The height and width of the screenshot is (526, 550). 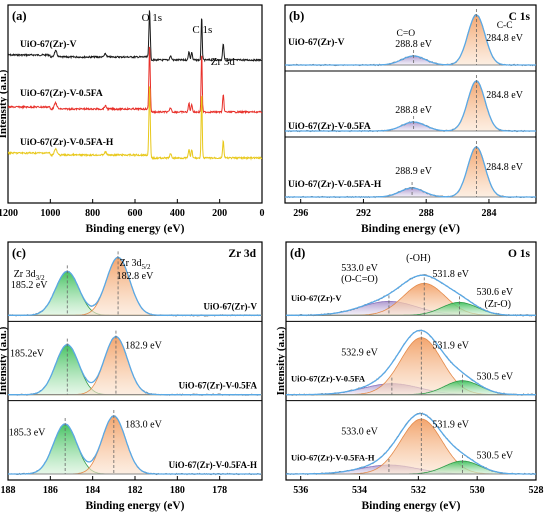 I want to click on series-name-label: UiO-67(Zr)-V, so click(x=48, y=44).